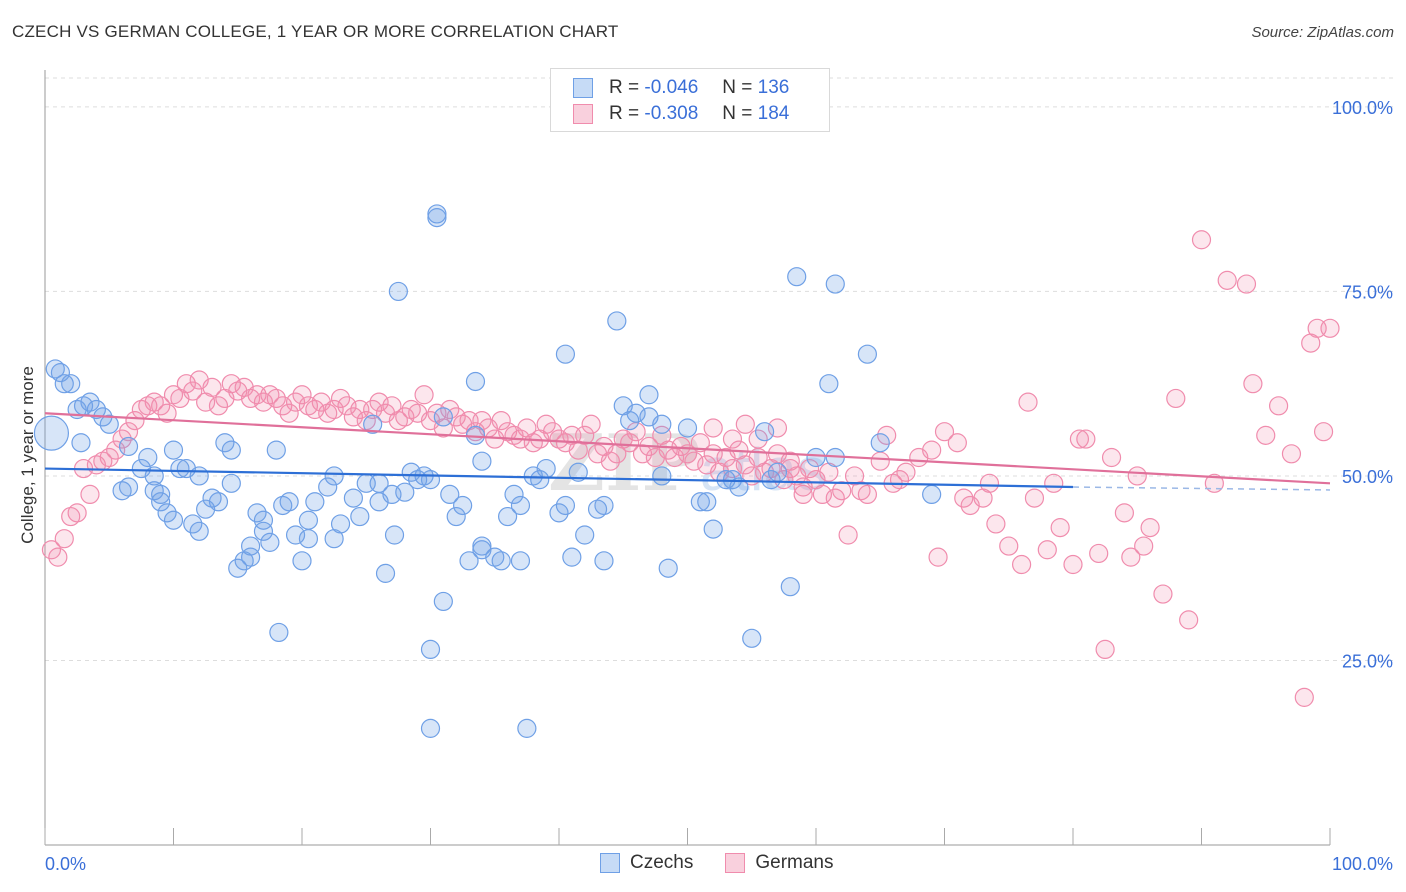 This screenshot has width=1406, height=892. Describe the element at coordinates (1367, 477) in the screenshot. I see `y-tick-label: 50.0%` at that location.